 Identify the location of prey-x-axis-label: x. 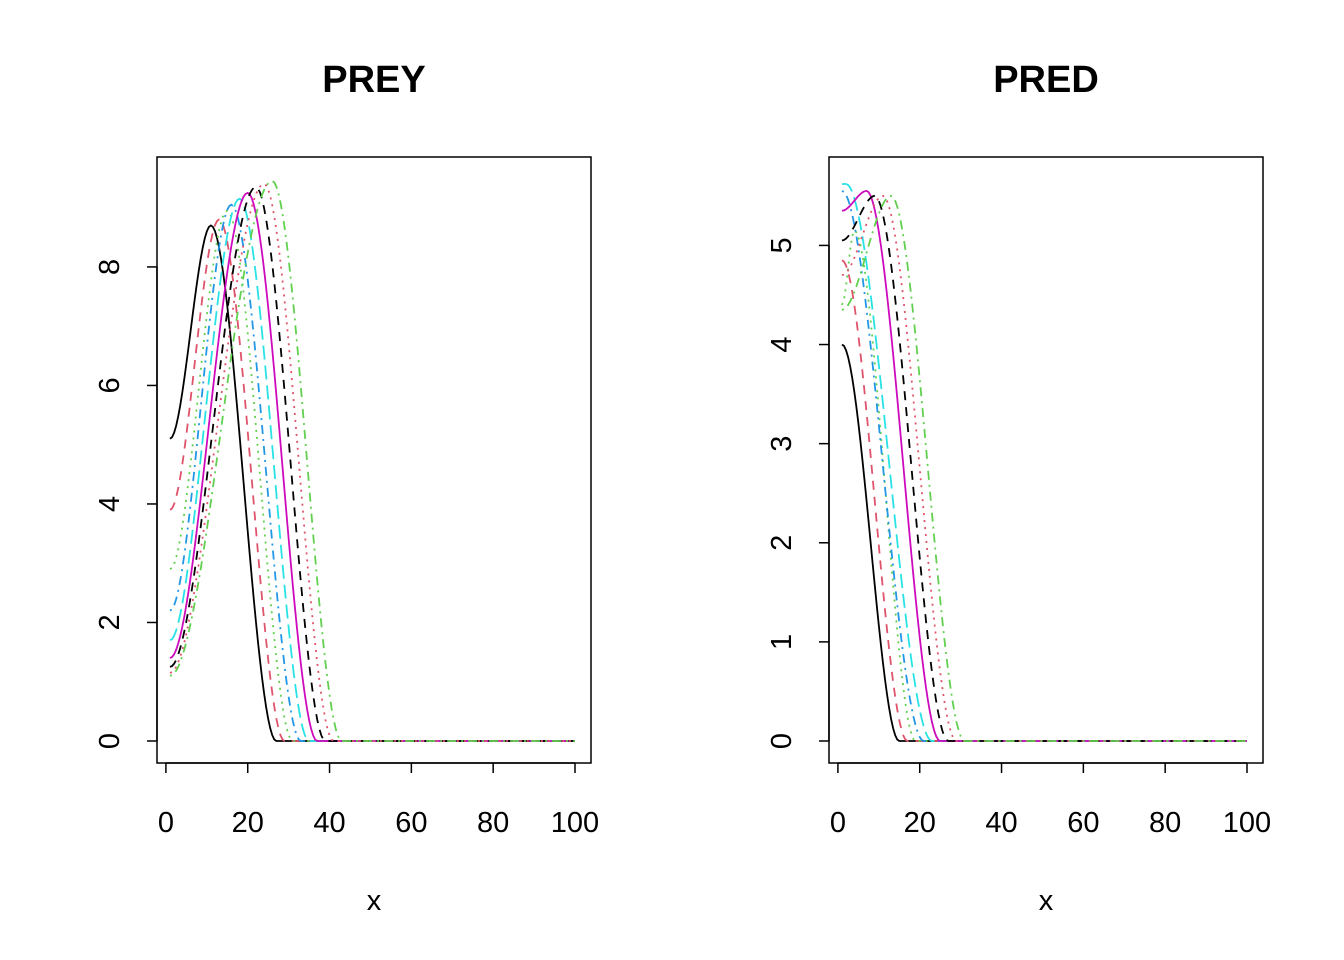
(374, 901).